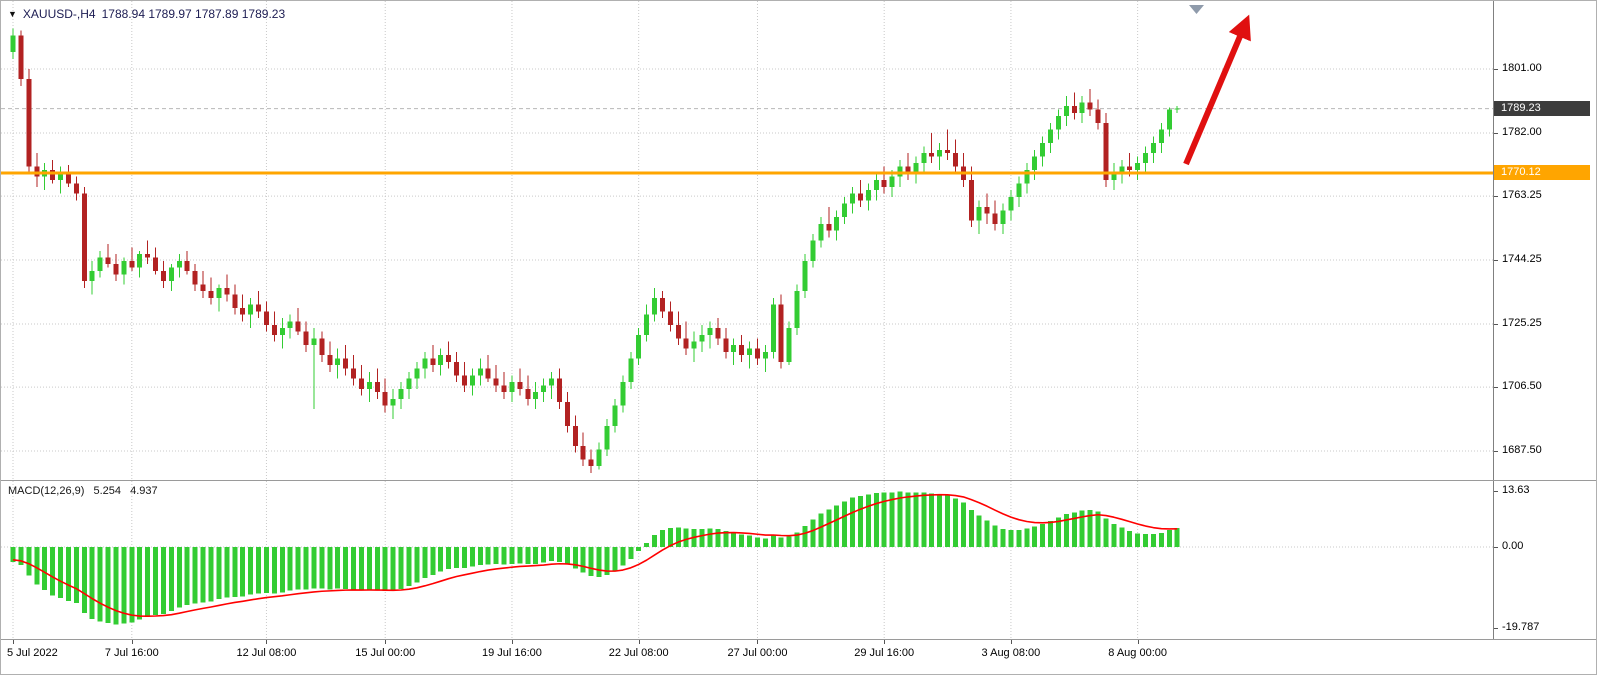  Describe the element at coordinates (107, 491) in the screenshot. I see `macd-main-value: 5.254` at that location.